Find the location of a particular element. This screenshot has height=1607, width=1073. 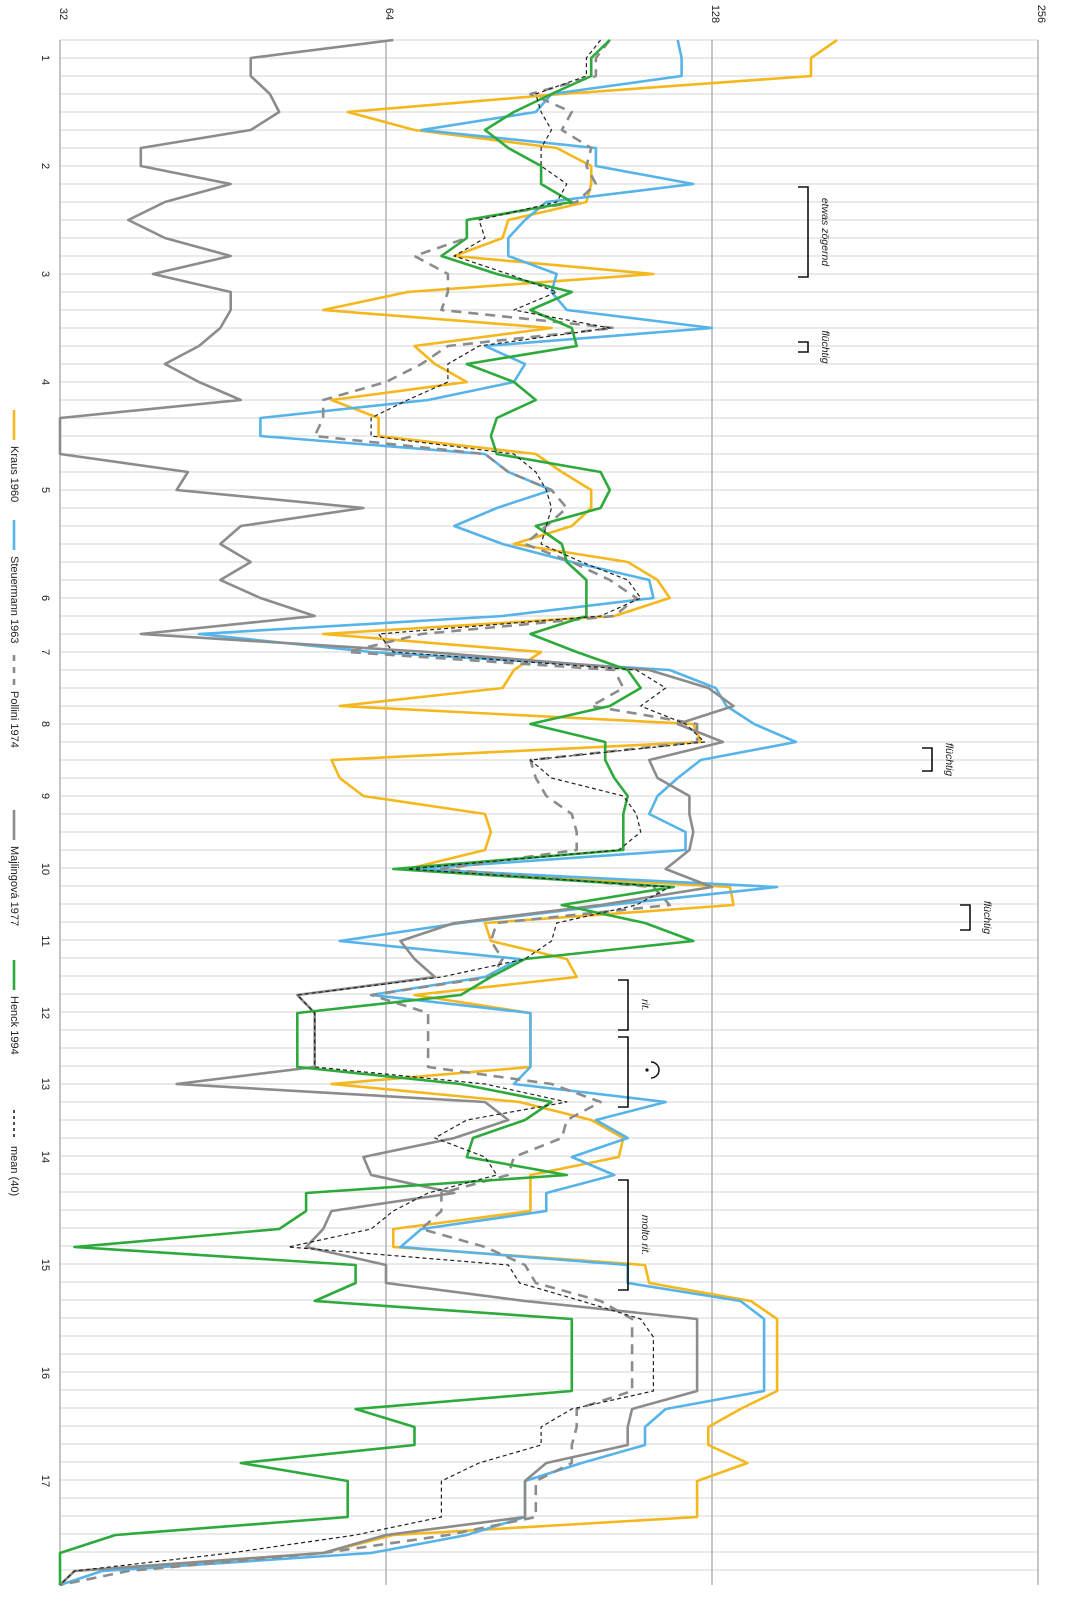

annotation-molto-rit-bracket is located at coordinates (623, 1235).